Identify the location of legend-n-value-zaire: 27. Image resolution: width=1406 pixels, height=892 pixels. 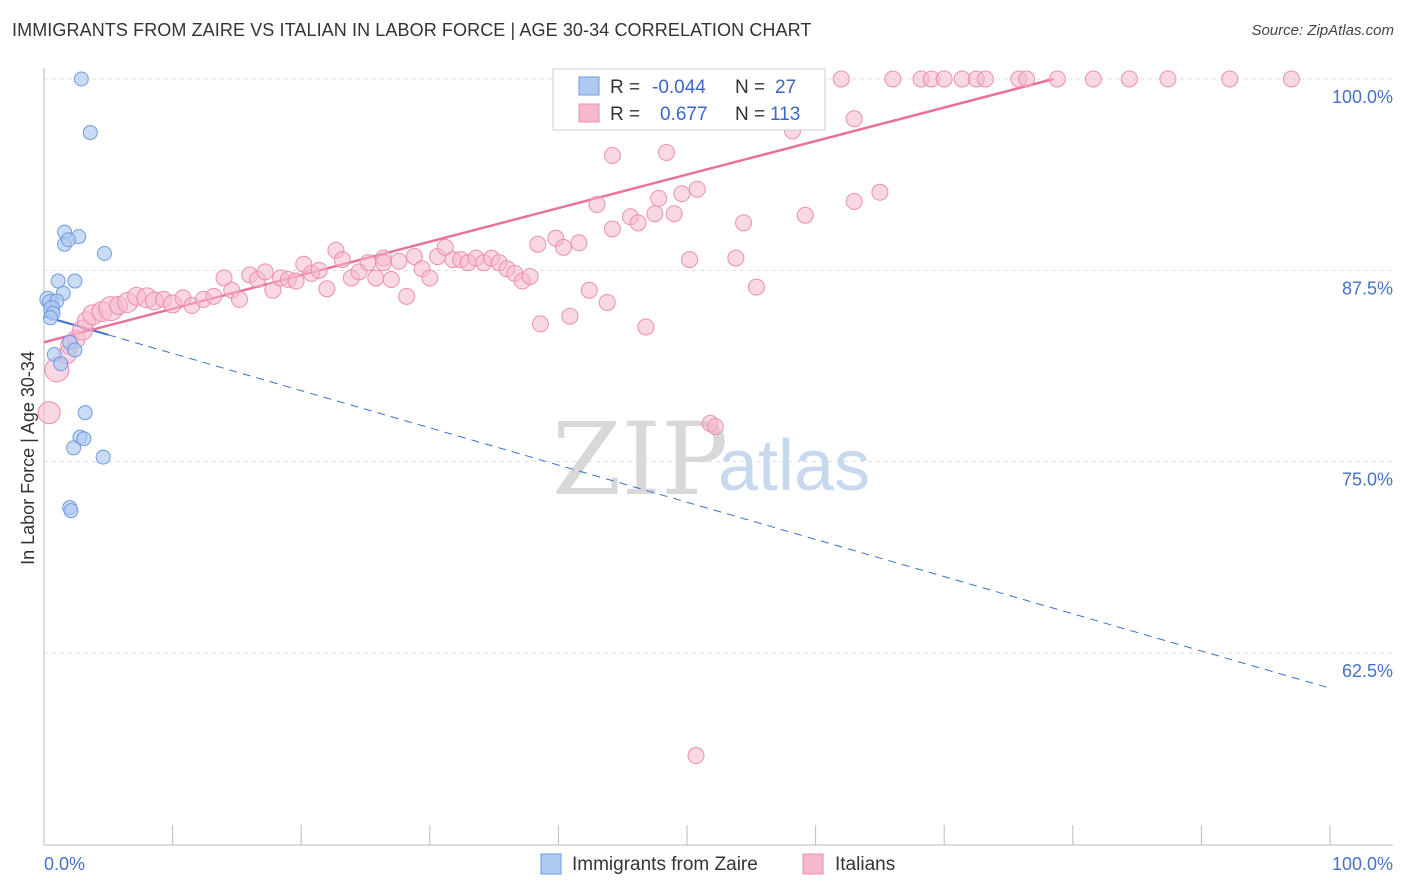
(785, 87).